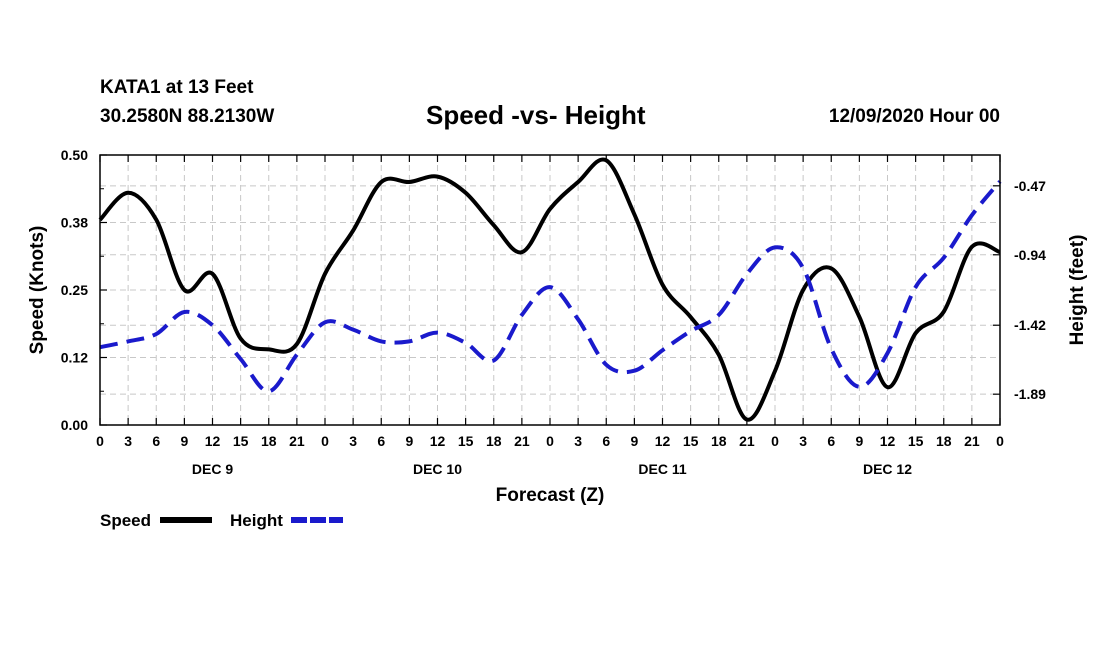 This screenshot has width=1100, height=650. What do you see at coordinates (1030, 186) in the screenshot?
I see `y-tick-label-right: -0.47` at bounding box center [1030, 186].